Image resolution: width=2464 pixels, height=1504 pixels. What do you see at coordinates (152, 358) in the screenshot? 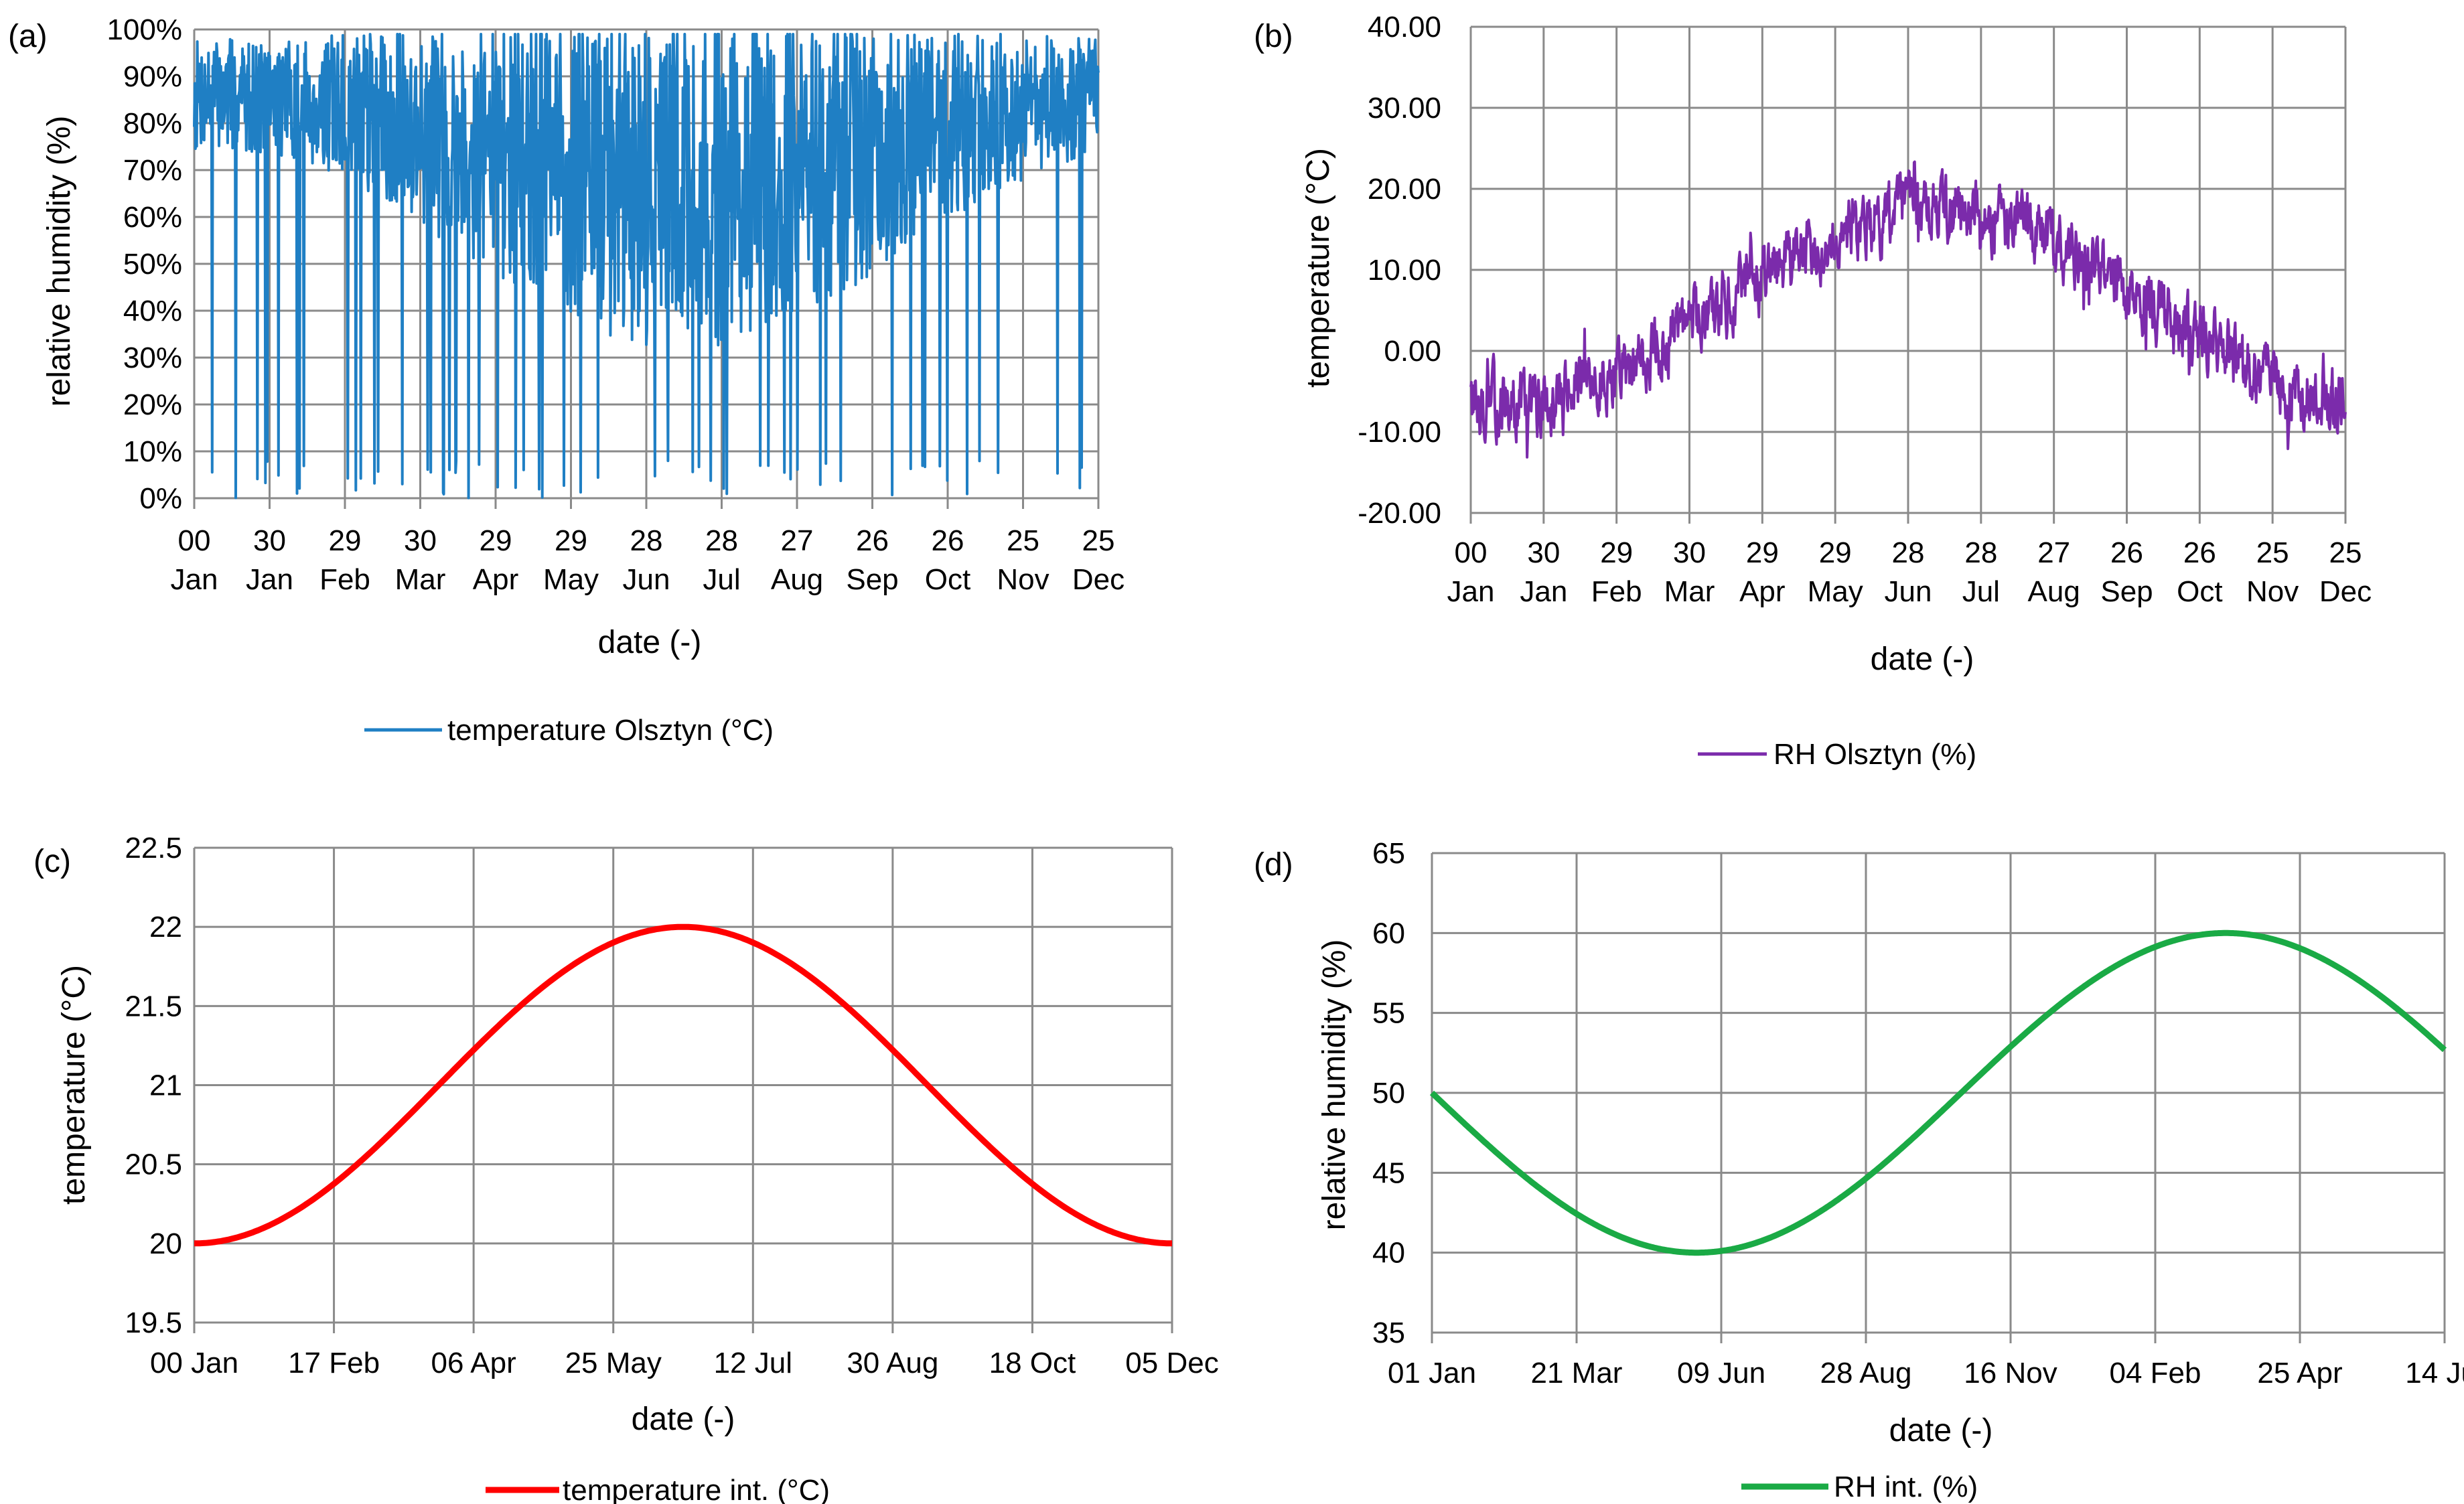
I see `panel-a-y-tick-label: 30%` at bounding box center [152, 358].